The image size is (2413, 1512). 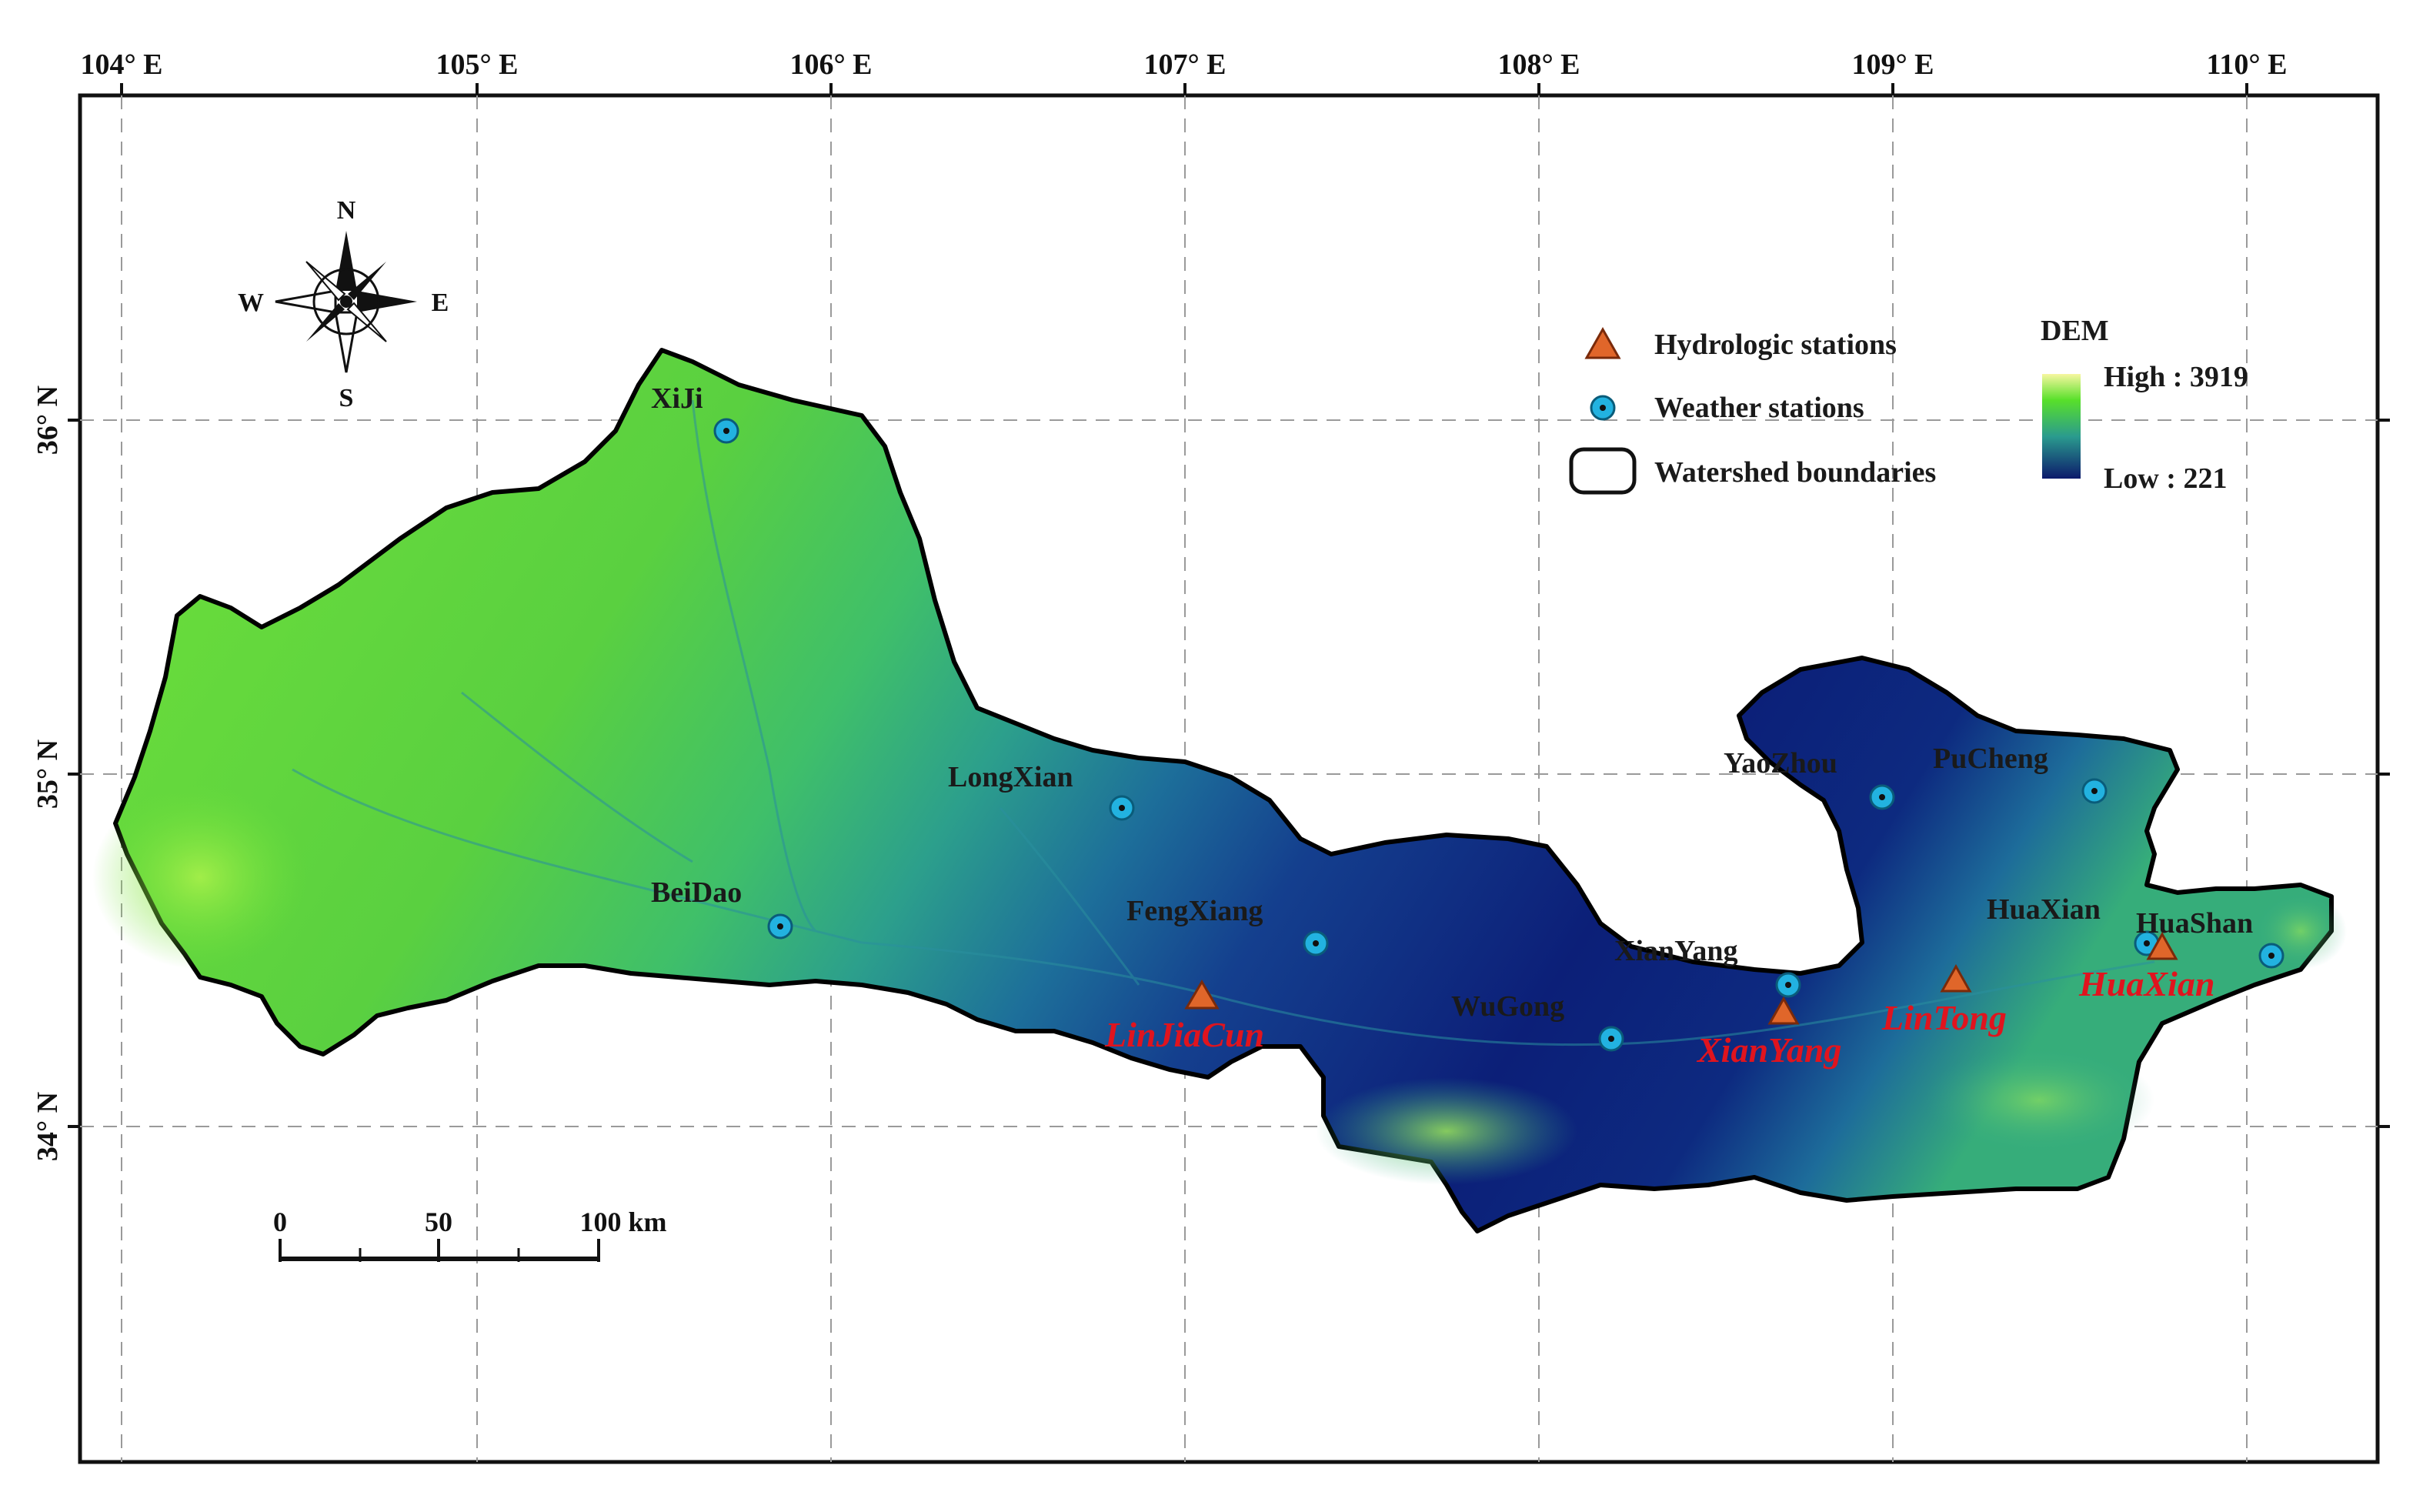 I want to click on lon-label-107: 107° E, so click(x=1184, y=64).